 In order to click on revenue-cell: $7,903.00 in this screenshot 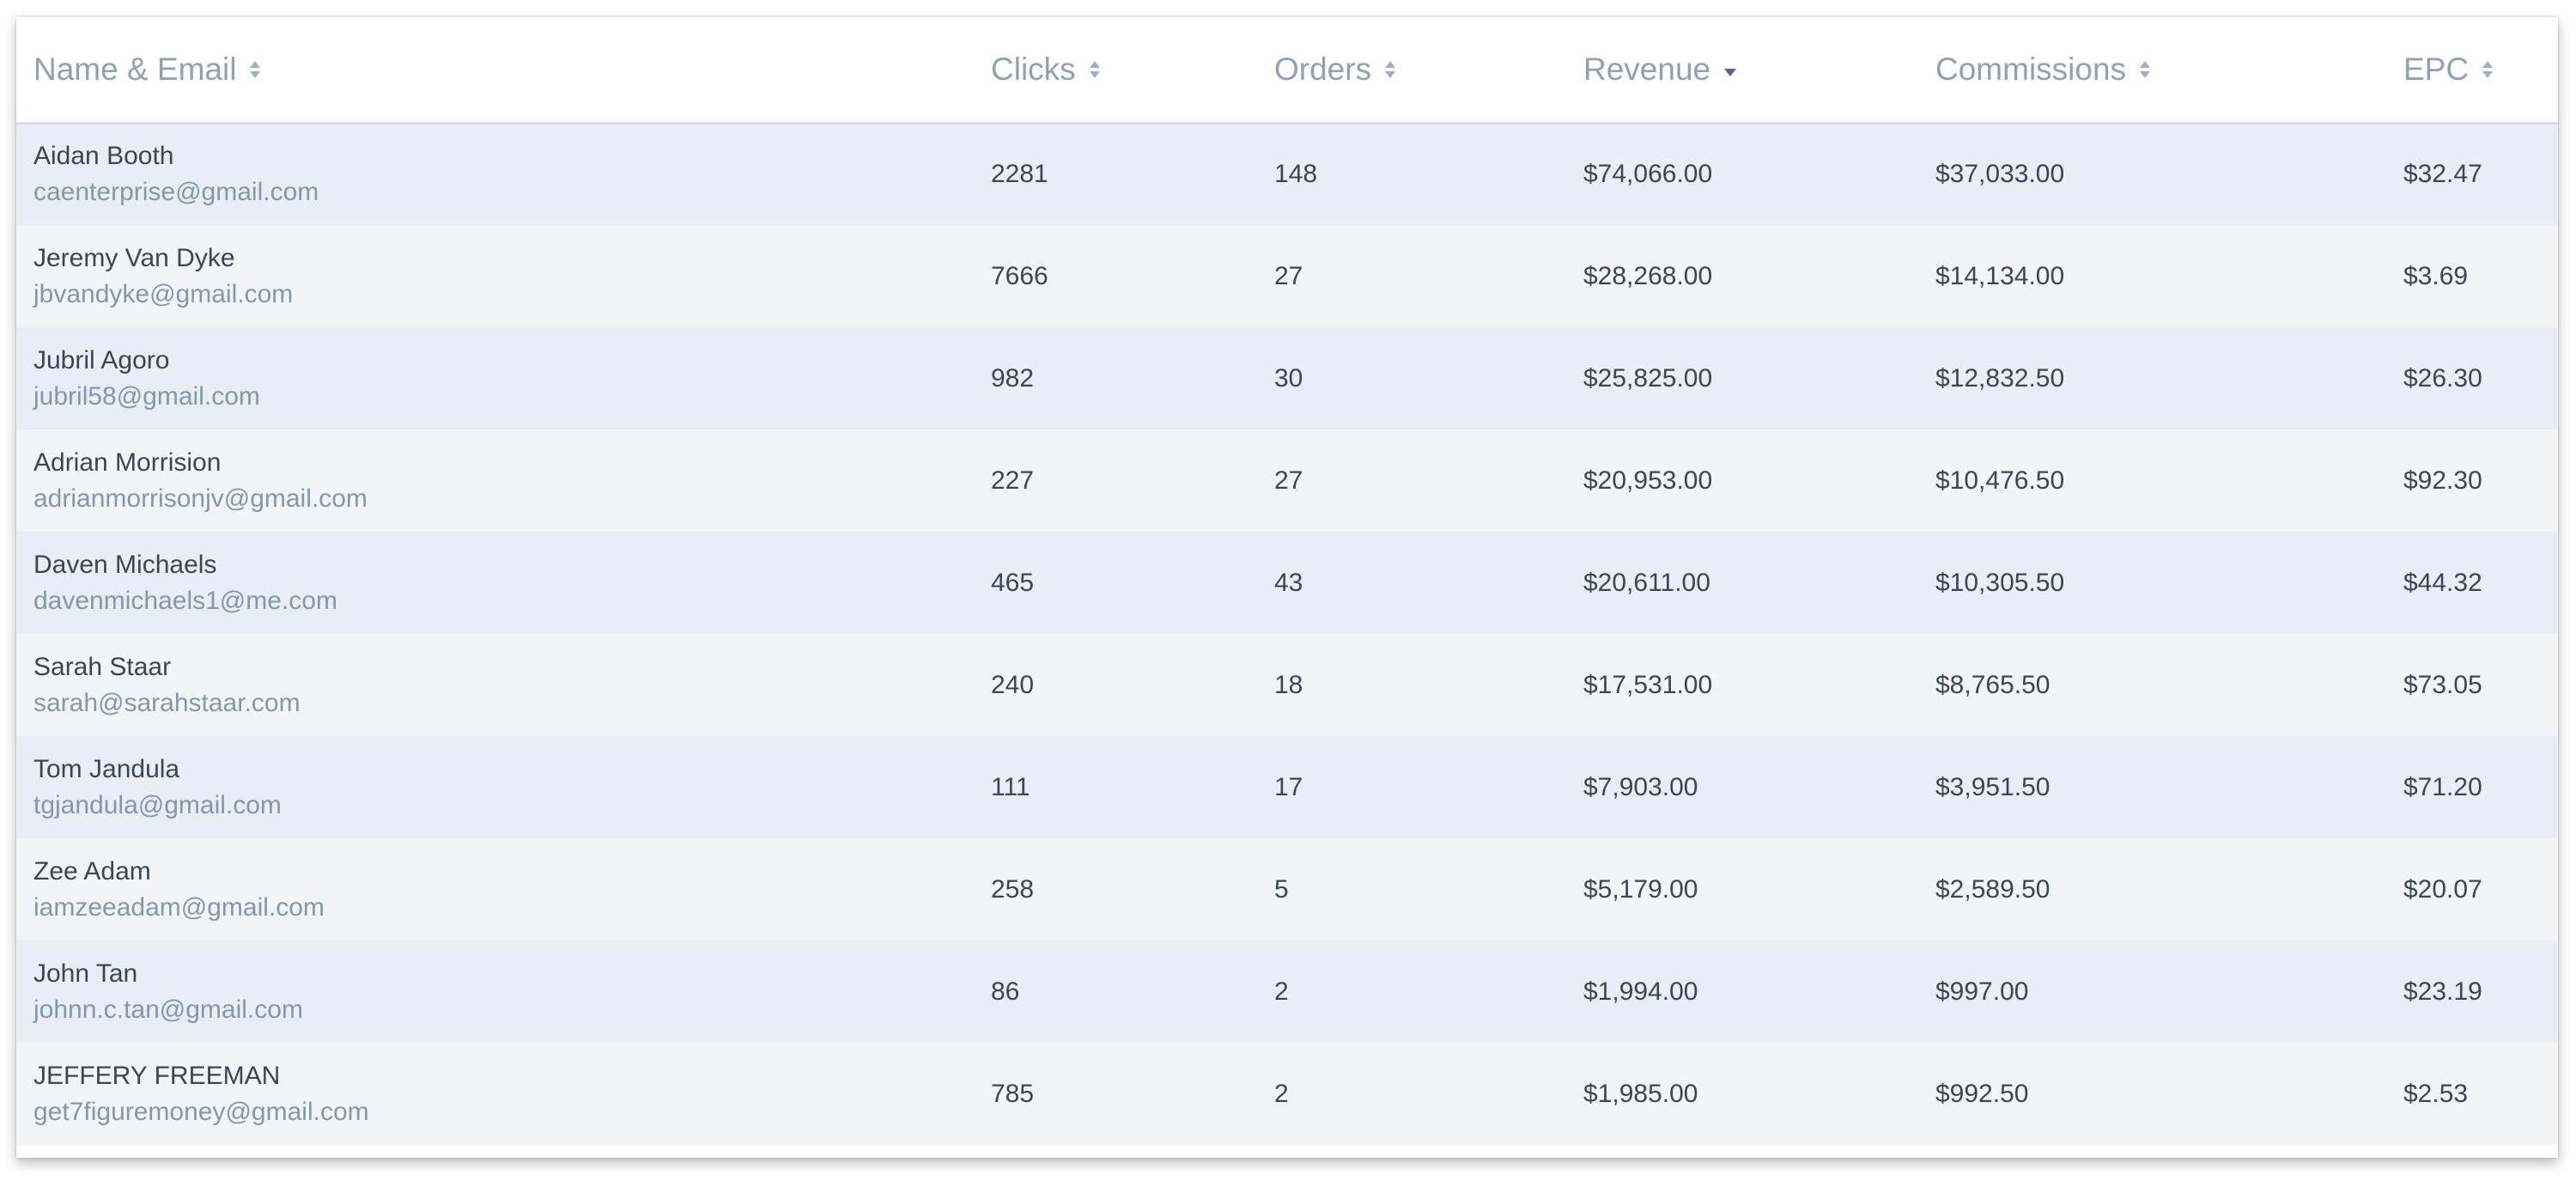, I will do `click(1641, 787)`.